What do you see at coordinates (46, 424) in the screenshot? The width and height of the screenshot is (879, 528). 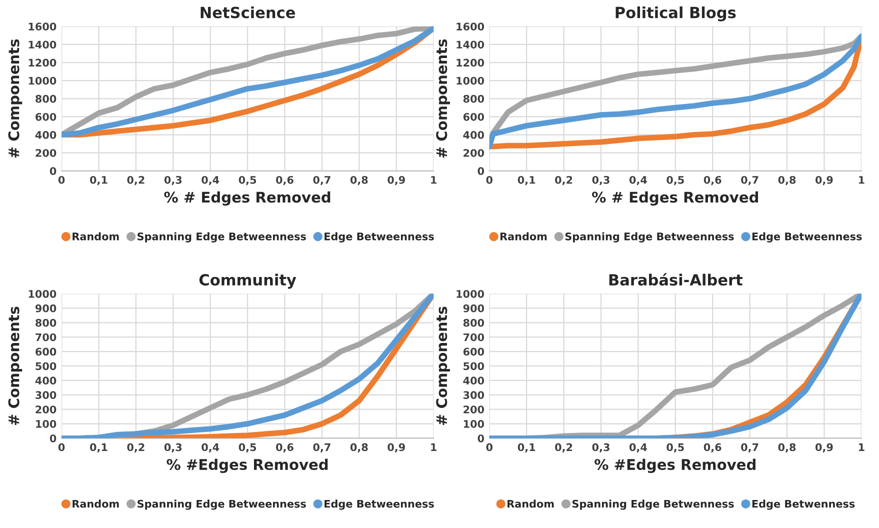 I see `y-tick-label: 100` at bounding box center [46, 424].